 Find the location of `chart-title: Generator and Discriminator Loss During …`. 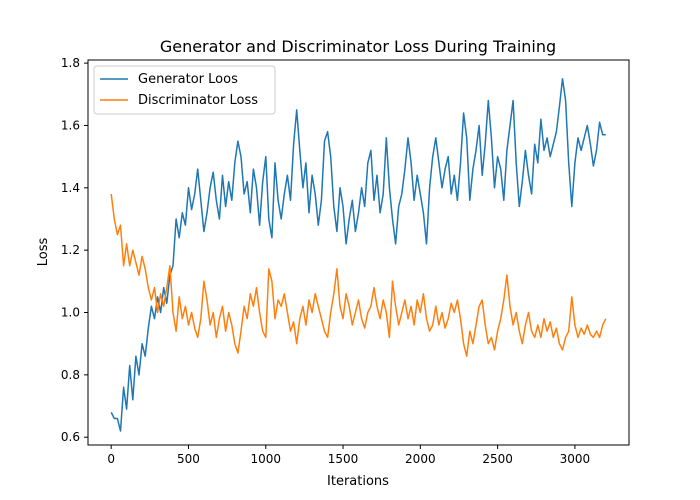

chart-title: Generator and Discriminator Loss During … is located at coordinates (358, 46).